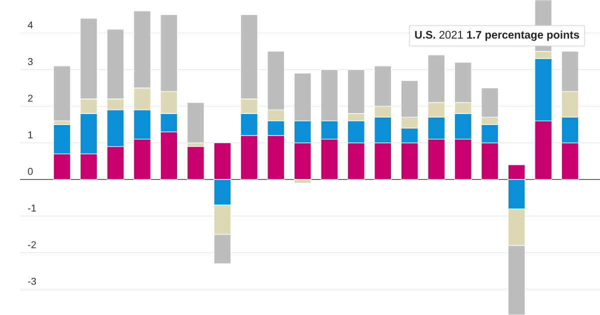 Image resolution: width=600 pixels, height=315 pixels. What do you see at coordinates (32, 208) in the screenshot?
I see `y-tick-label: -1` at bounding box center [32, 208].